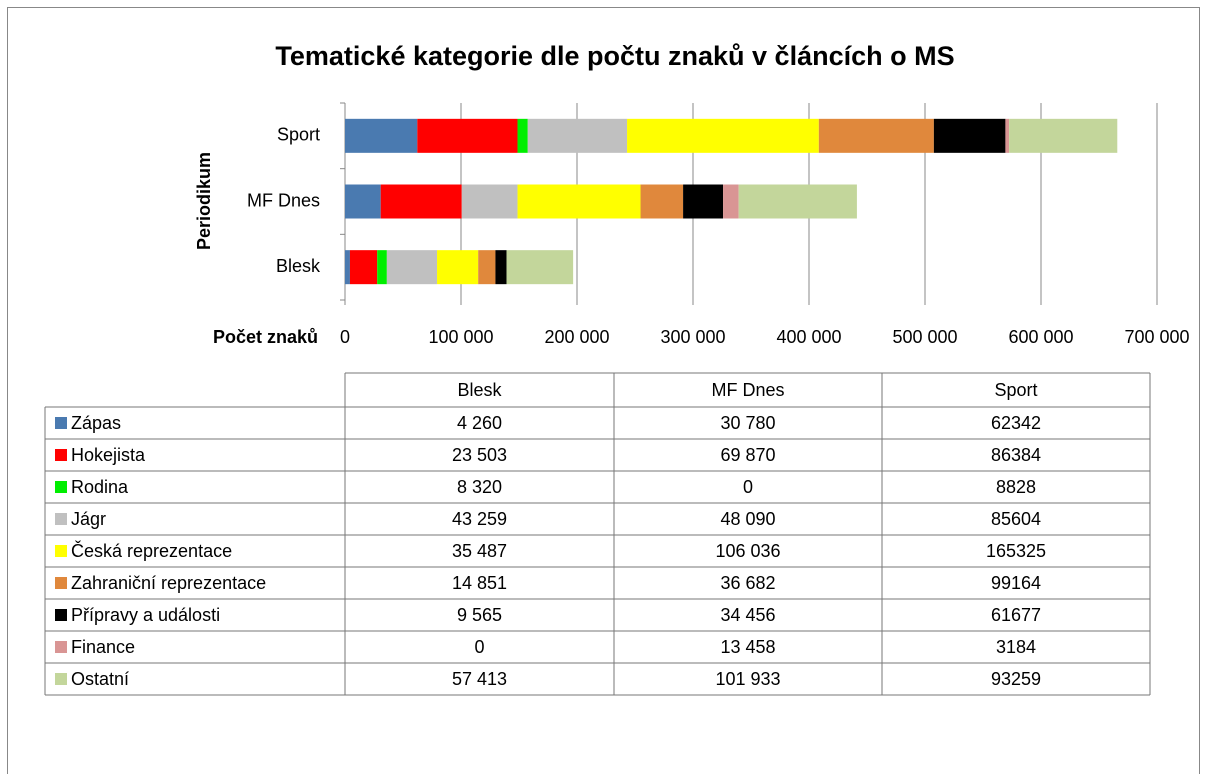 Image resolution: width=1207 pixels, height=774 pixels. Describe the element at coordinates (1016, 615) in the screenshot. I see `table-cell: 61677` at that location.